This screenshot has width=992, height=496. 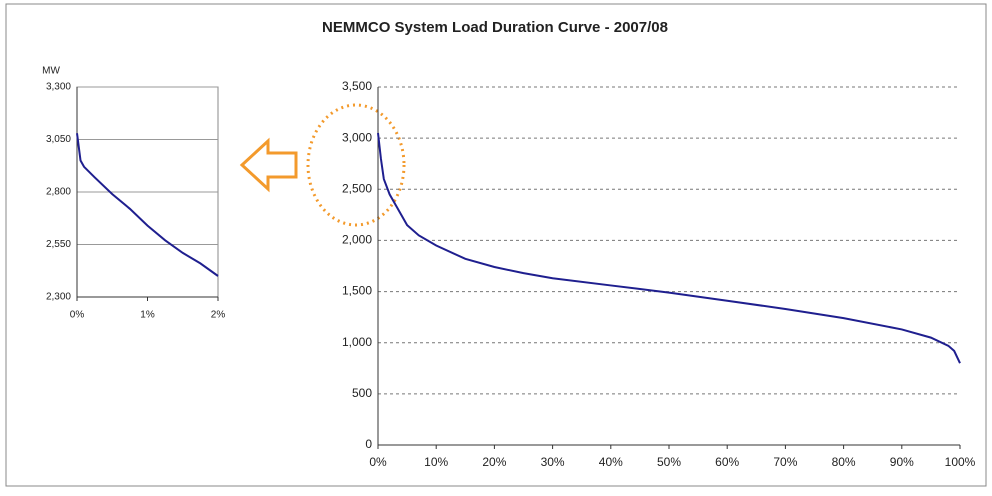 I want to click on x-tick-label: 1%, so click(x=147, y=315).